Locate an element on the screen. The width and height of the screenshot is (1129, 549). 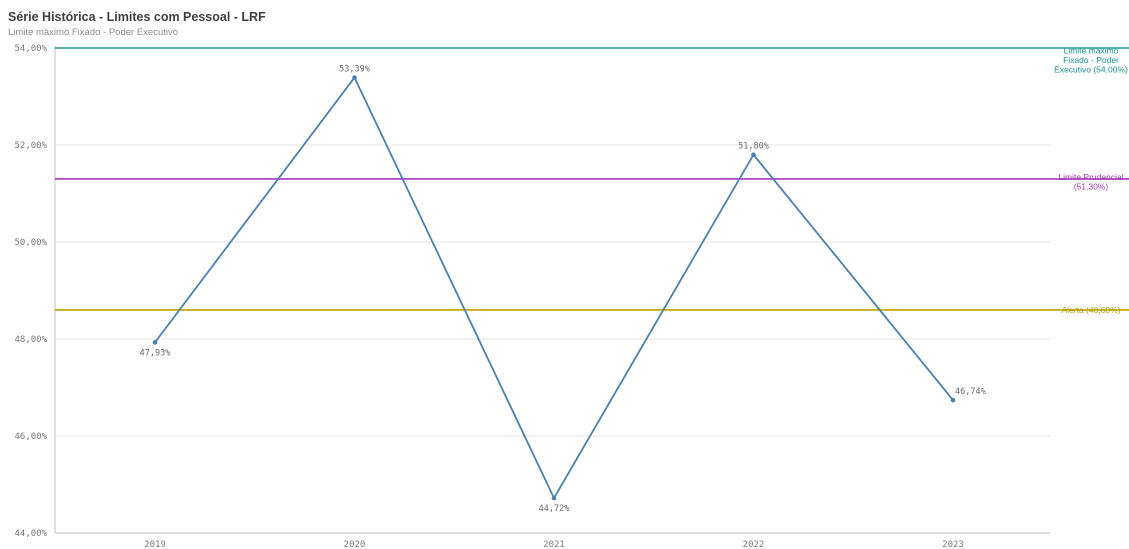
reference-line-label: Limite Prudencial (51,30%) is located at coordinates (1090, 182).